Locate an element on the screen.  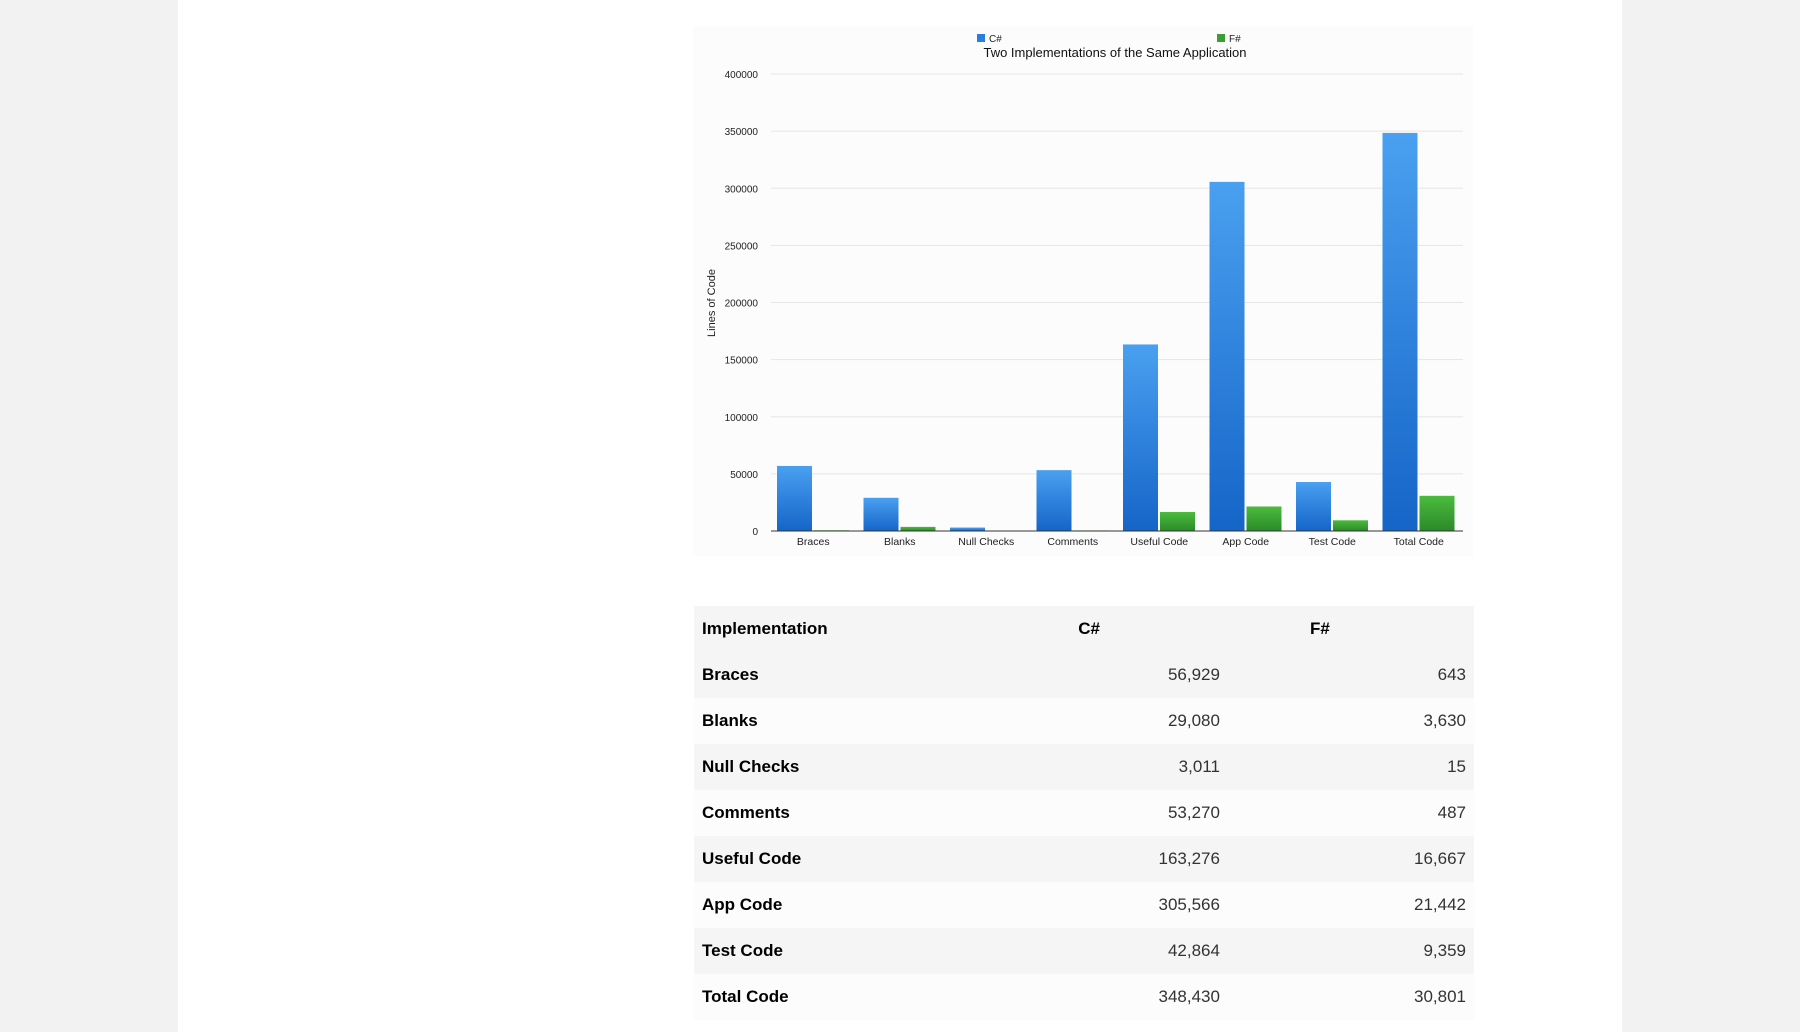
x-tick-label: Total Code is located at coordinates (1419, 542).